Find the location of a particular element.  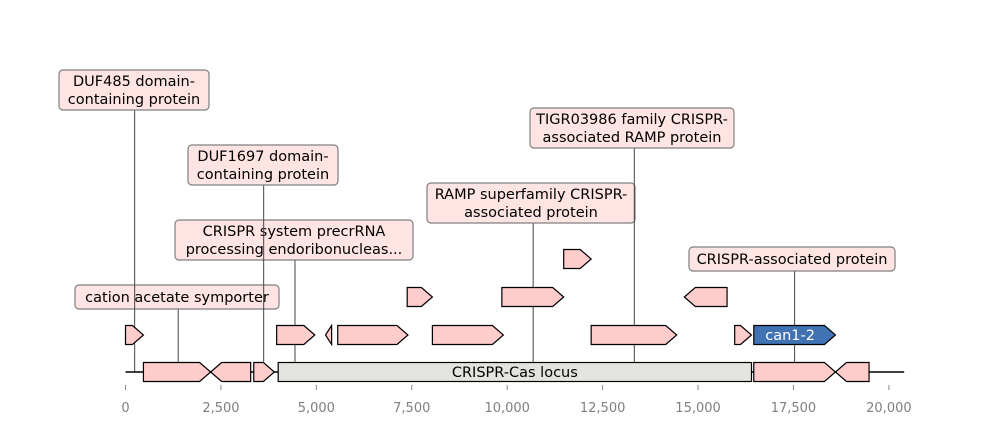

axis-tick-label: 5,000 is located at coordinates (316, 408).